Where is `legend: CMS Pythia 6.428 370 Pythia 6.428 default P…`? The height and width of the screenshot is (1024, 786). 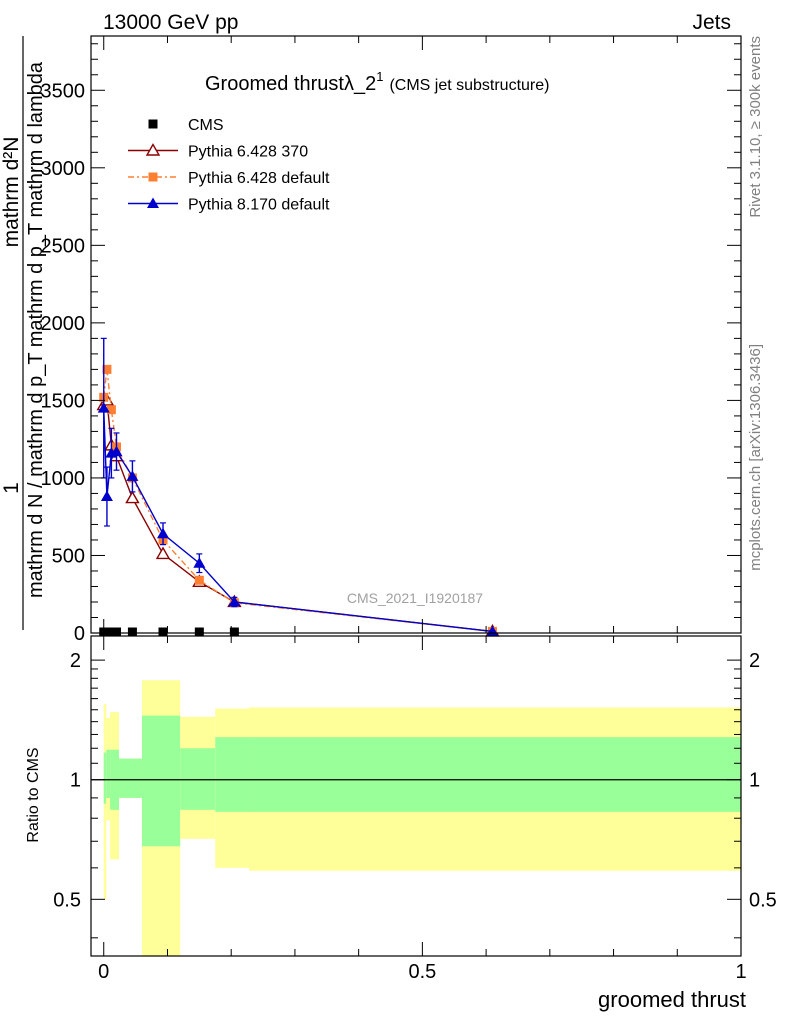
legend: CMS Pythia 6.428 370 Pythia 6.428 default P… is located at coordinates (229, 165).